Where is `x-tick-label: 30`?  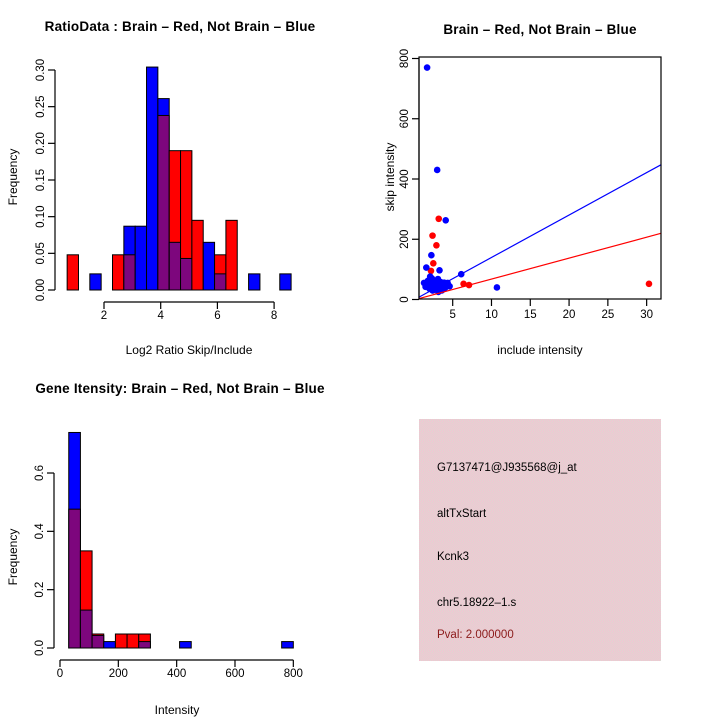 x-tick-label: 30 is located at coordinates (646, 315).